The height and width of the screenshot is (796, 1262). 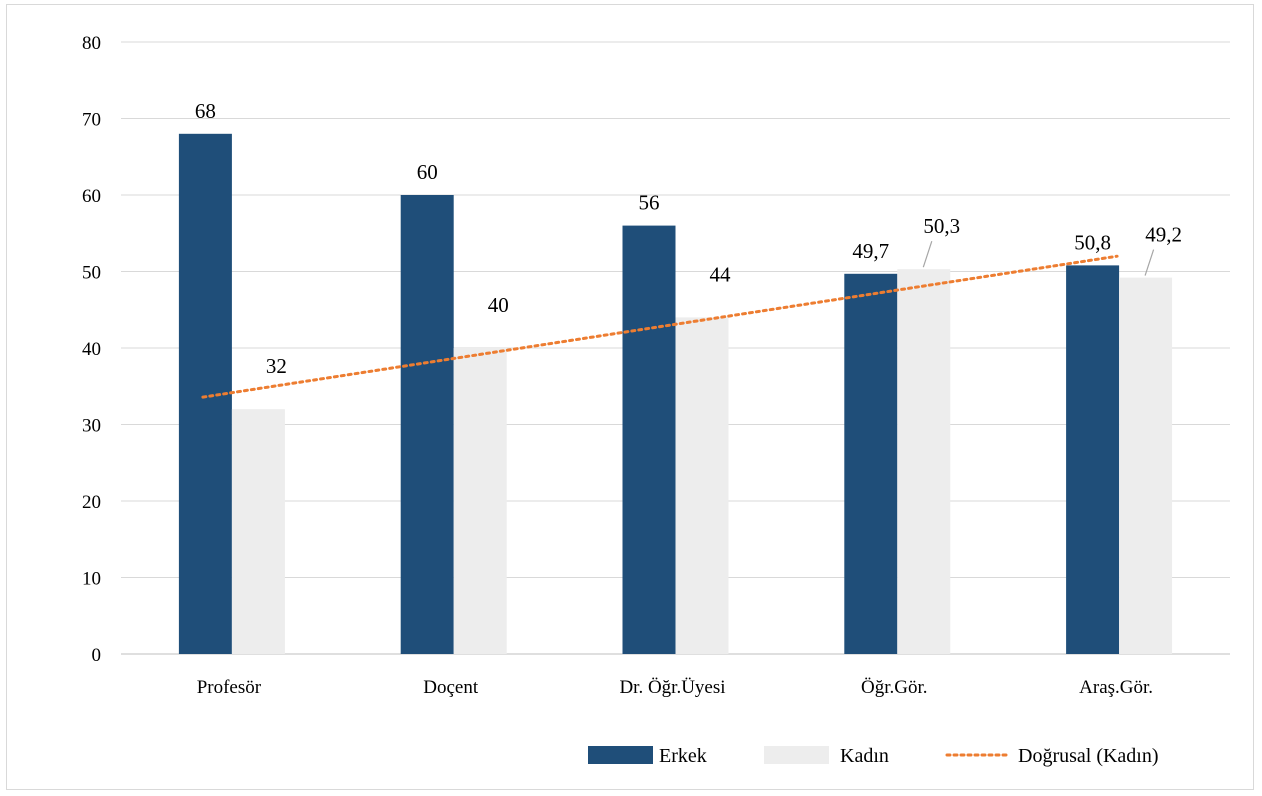 I want to click on trendline-layer, so click(x=660, y=326).